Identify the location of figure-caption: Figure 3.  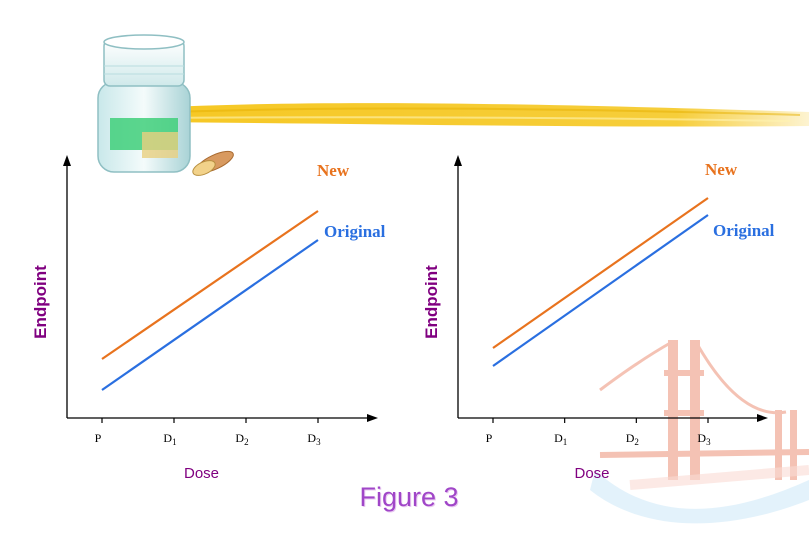
(409, 497).